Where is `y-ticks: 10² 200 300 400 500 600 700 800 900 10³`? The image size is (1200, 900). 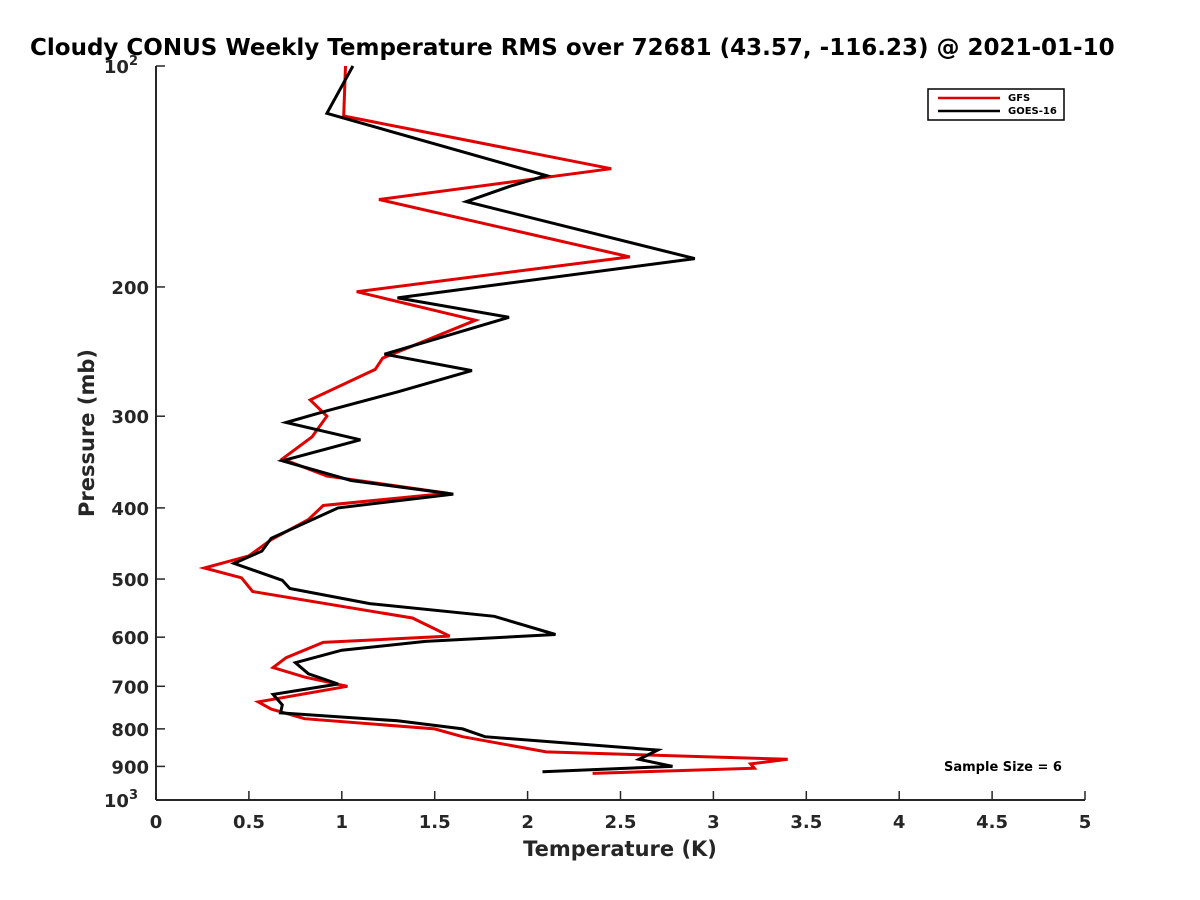 y-ticks: 10² 200 300 400 500 600 700 800 900 10³ is located at coordinates (134, 433).